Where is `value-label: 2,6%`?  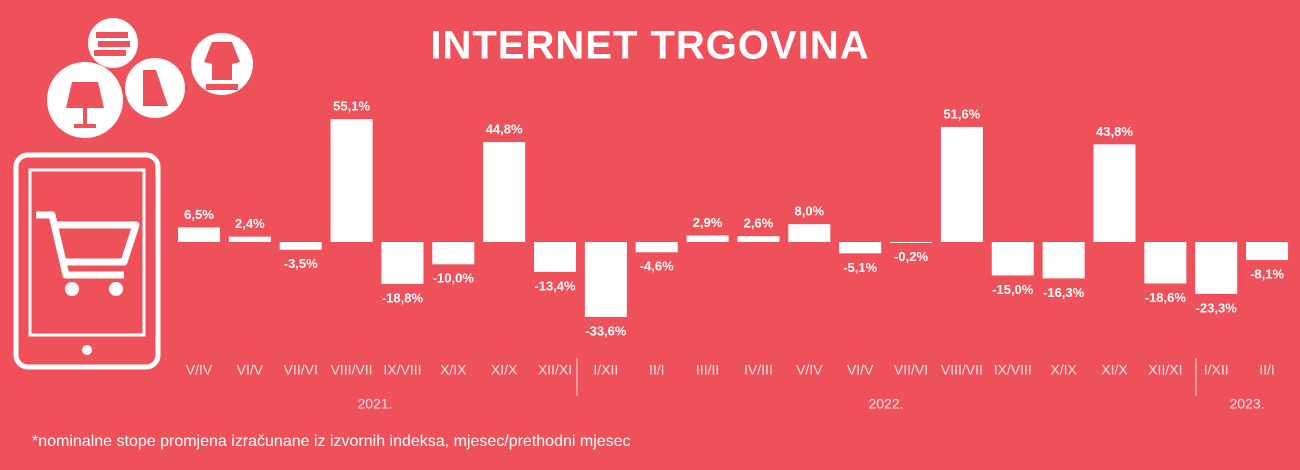 value-label: 2,6% is located at coordinates (759, 223).